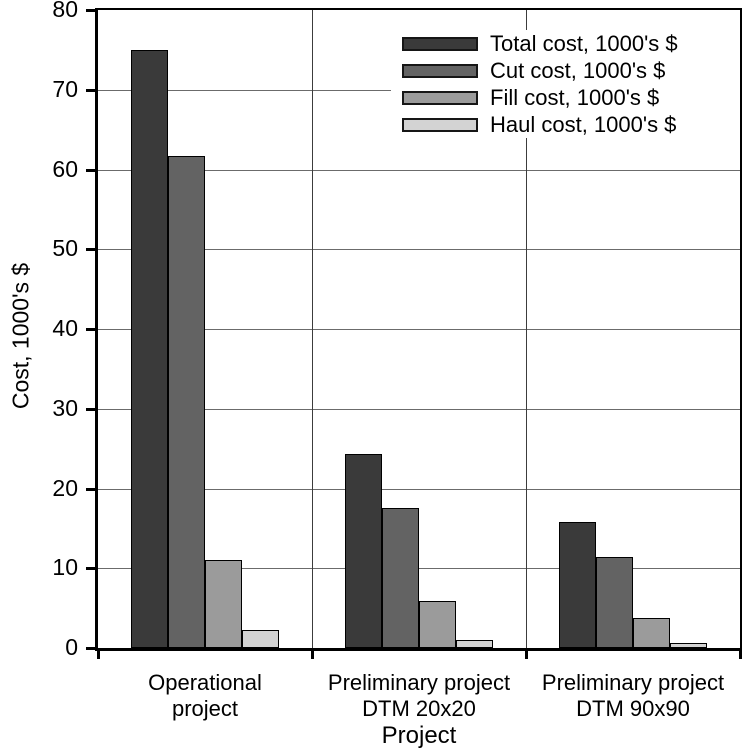 This screenshot has height=754, width=747. What do you see at coordinates (437, 624) in the screenshot?
I see `bar-fill-cost-group2` at bounding box center [437, 624].